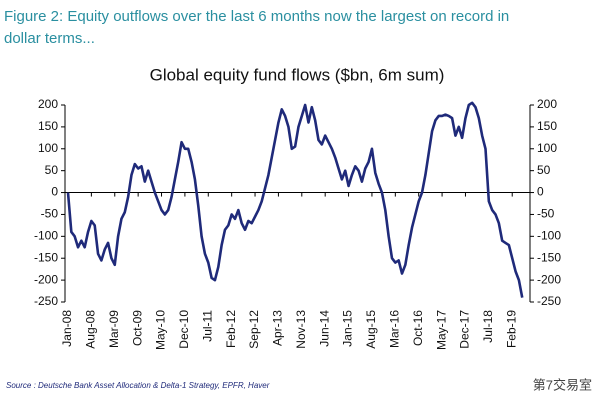  What do you see at coordinates (465, 329) in the screenshot?
I see `x-tick-label: Dec-17` at bounding box center [465, 329].